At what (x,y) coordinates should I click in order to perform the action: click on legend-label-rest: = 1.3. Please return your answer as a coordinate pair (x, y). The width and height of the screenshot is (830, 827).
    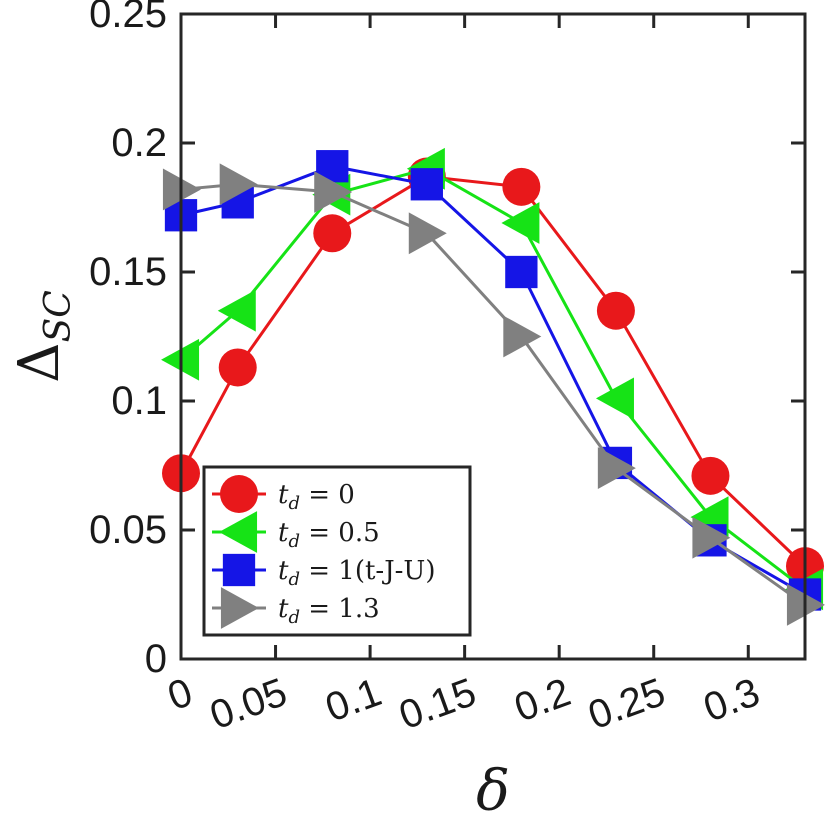
    Looking at the image, I should click on (340, 609).